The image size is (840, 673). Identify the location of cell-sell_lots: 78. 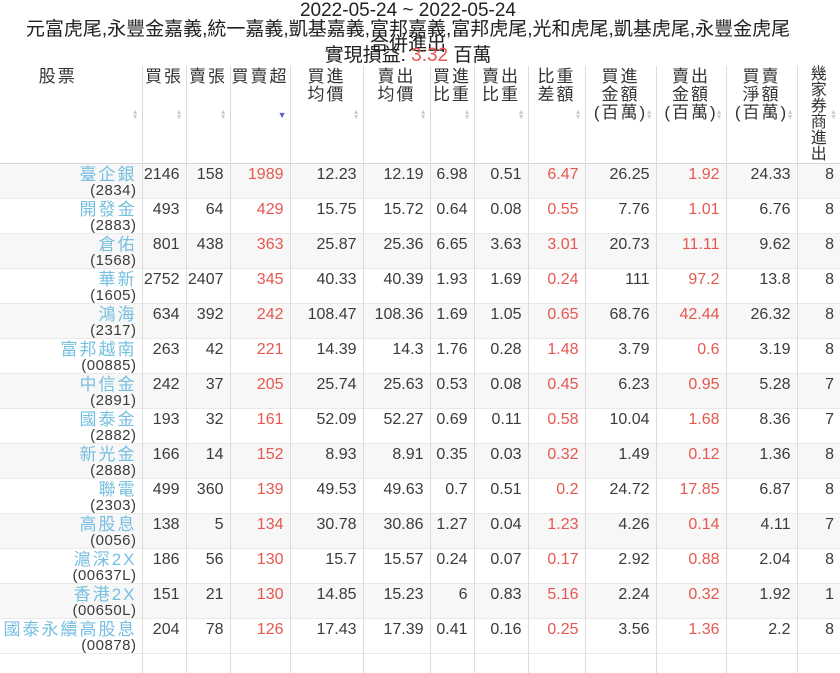
(207, 636).